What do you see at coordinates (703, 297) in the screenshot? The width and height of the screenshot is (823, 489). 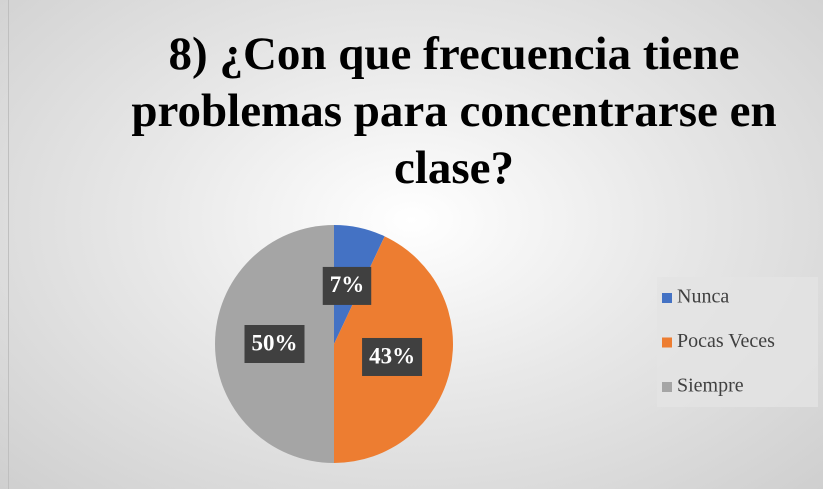 I see `legend-label: Nunca` at bounding box center [703, 297].